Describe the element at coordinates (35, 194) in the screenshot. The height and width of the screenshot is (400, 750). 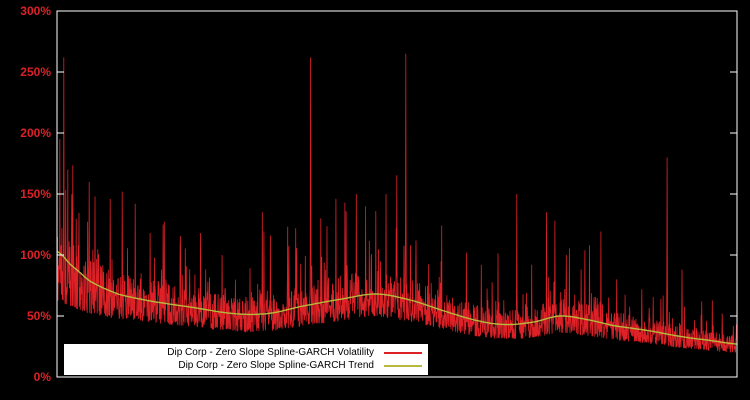
I see `y-axis-tick-label: 150%` at that location.